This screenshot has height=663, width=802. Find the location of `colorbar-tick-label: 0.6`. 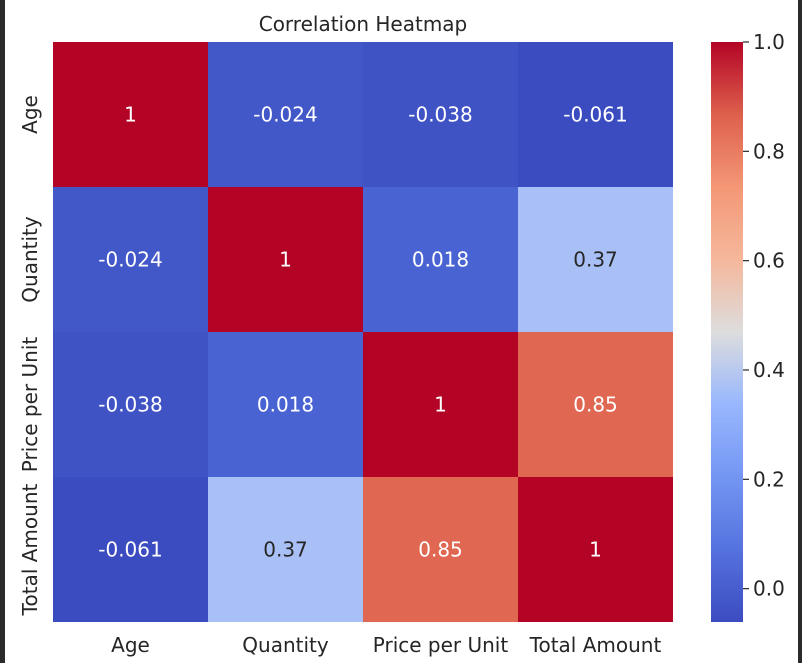

colorbar-tick-label: 0.6 is located at coordinates (769, 261).